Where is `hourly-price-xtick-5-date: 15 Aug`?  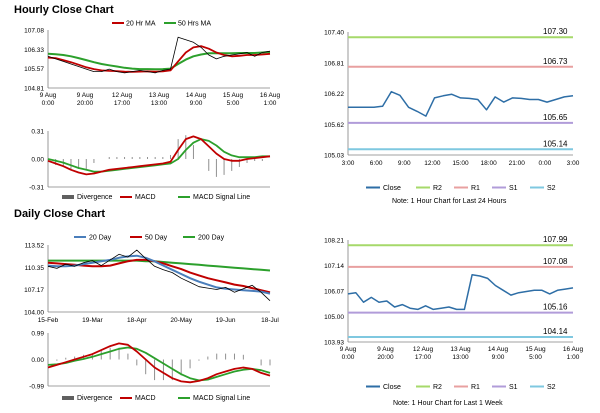
hourly-price-xtick-5-date: 15 Aug is located at coordinates (233, 95).